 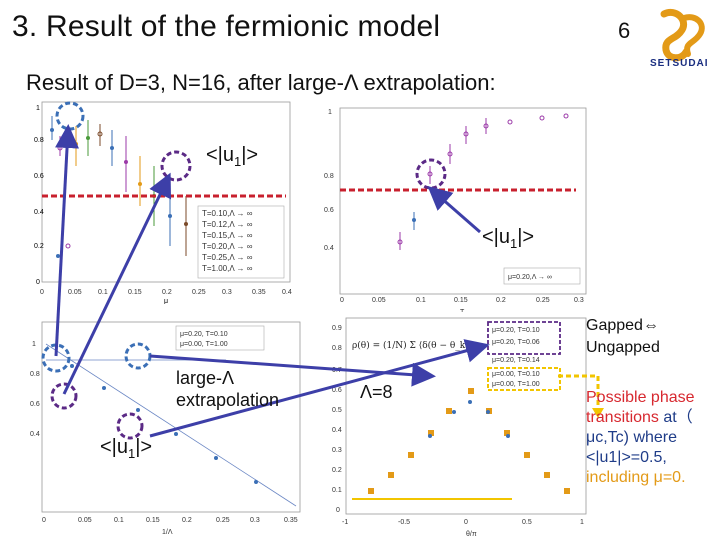 What do you see at coordinates (228, 400) in the screenshot?
I see `extrapolation-label: extrapolation` at bounding box center [228, 400].